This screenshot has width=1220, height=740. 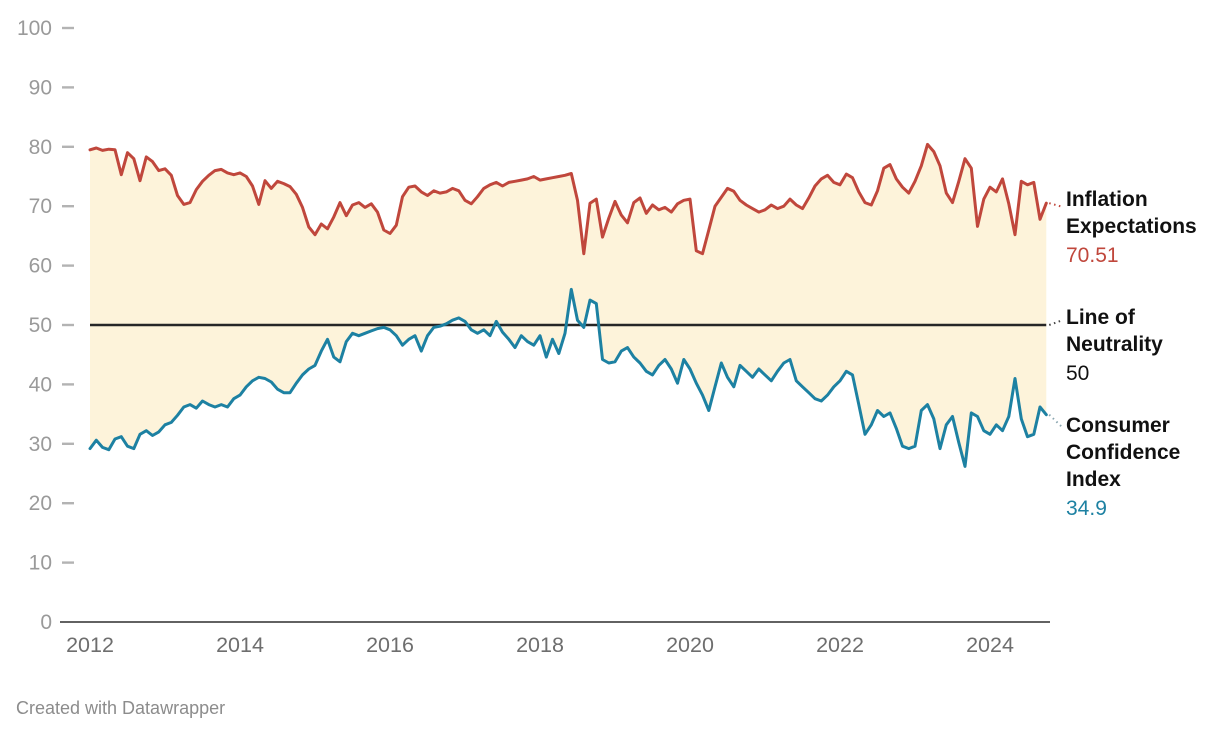 What do you see at coordinates (40, 503) in the screenshot?
I see `y-tick-label: 20` at bounding box center [40, 503].